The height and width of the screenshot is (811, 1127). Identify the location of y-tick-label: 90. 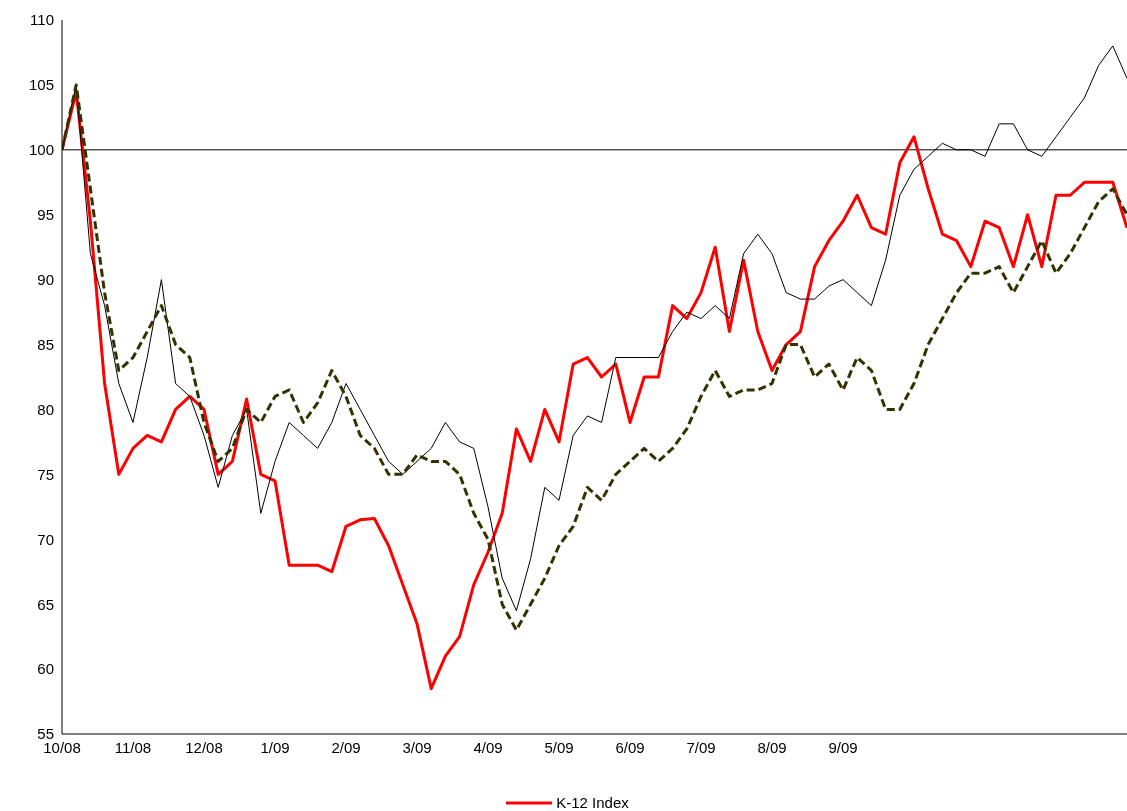
(45, 279).